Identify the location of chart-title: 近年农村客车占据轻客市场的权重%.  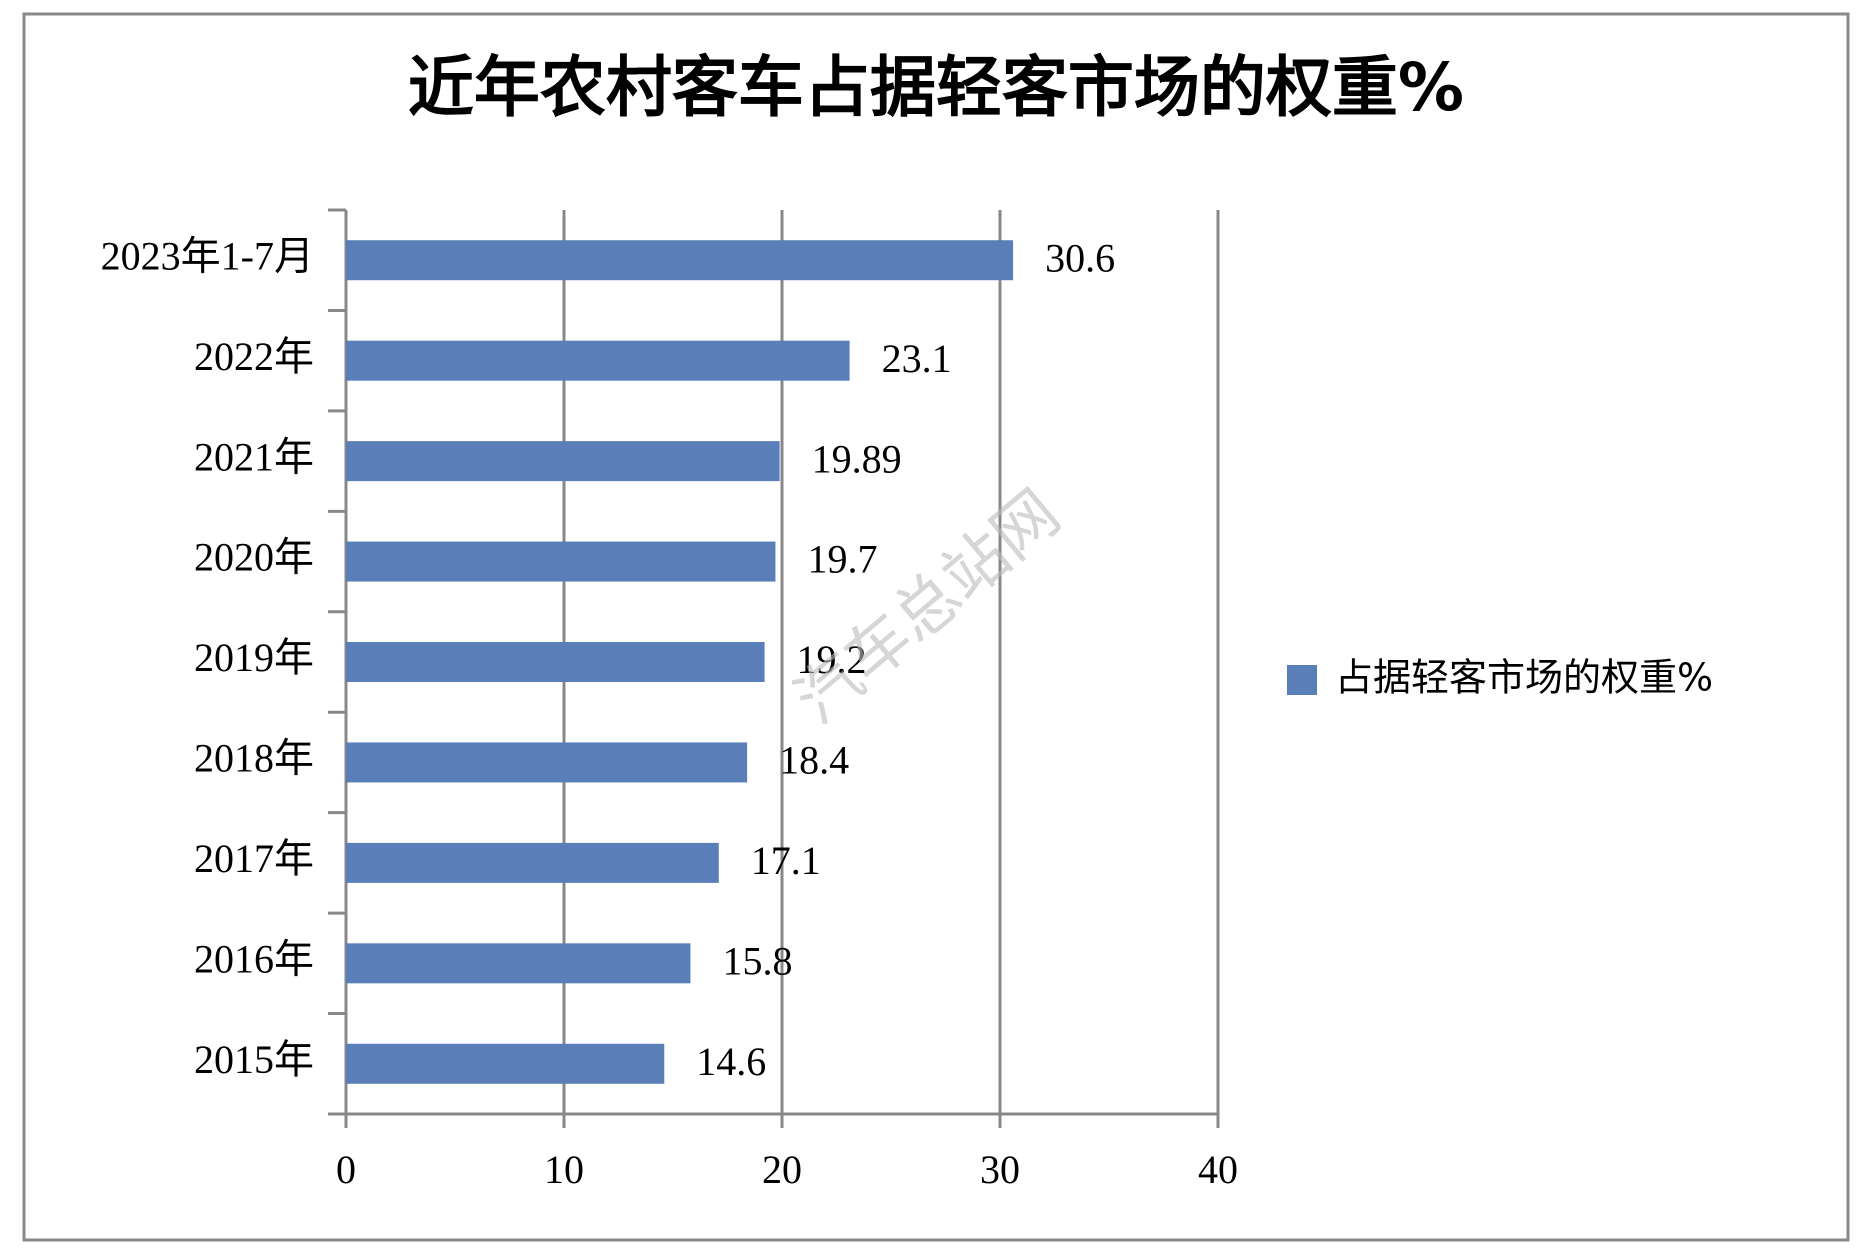
(936, 87).